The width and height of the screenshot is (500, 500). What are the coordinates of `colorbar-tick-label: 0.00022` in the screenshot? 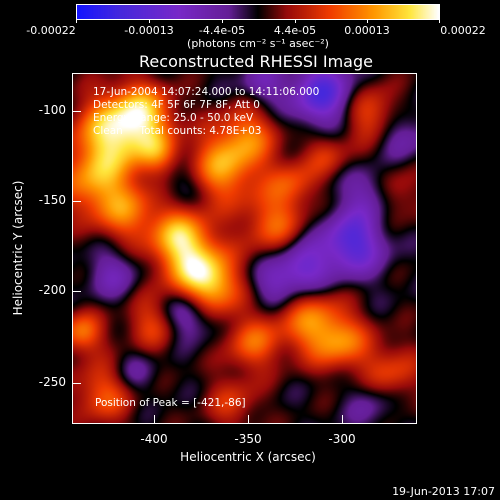 It's located at (463, 30).